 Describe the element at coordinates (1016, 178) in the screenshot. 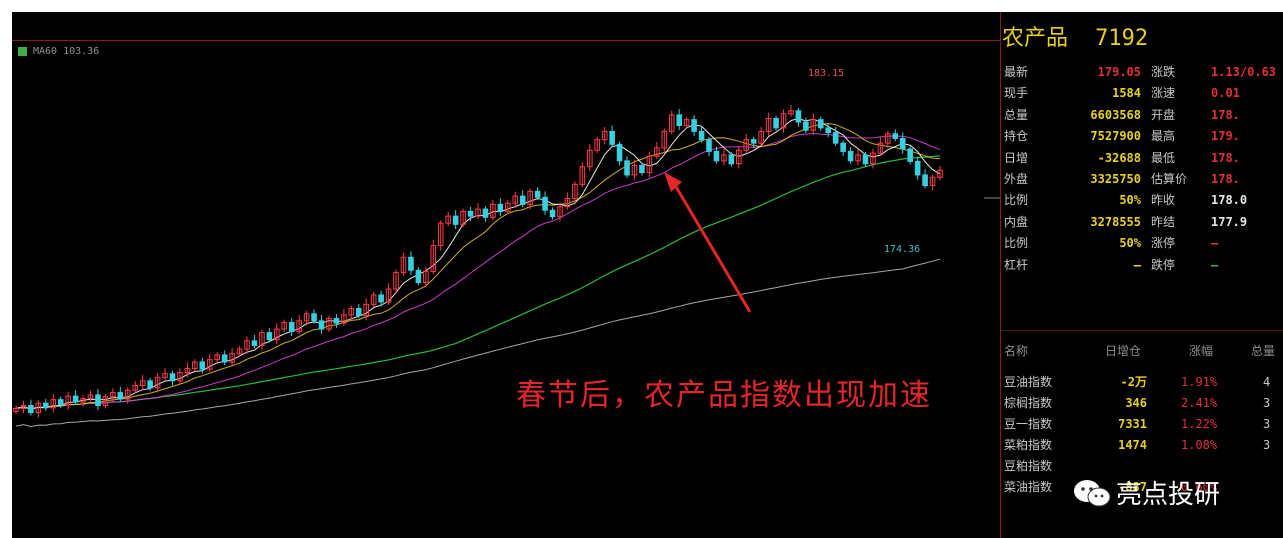

I see `quote-label: 外盘` at that location.